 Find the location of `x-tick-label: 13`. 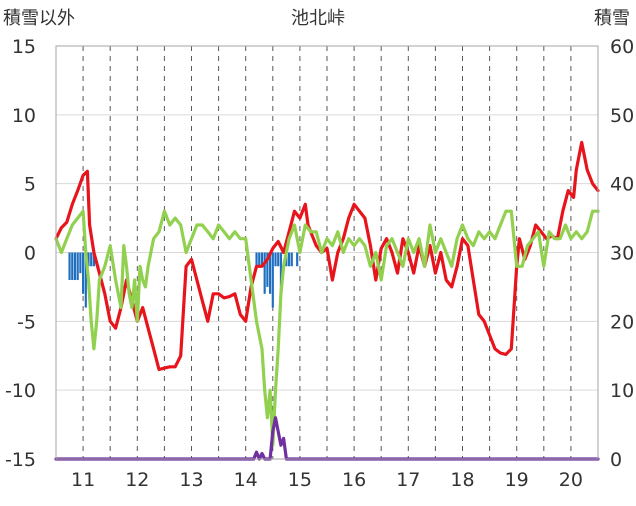

x-tick-label: 13 is located at coordinates (191, 480).